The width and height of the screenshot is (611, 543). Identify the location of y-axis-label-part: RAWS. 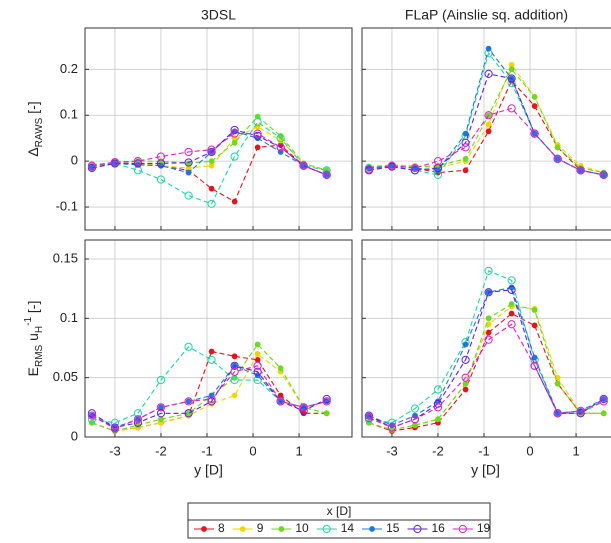
(39, 132).